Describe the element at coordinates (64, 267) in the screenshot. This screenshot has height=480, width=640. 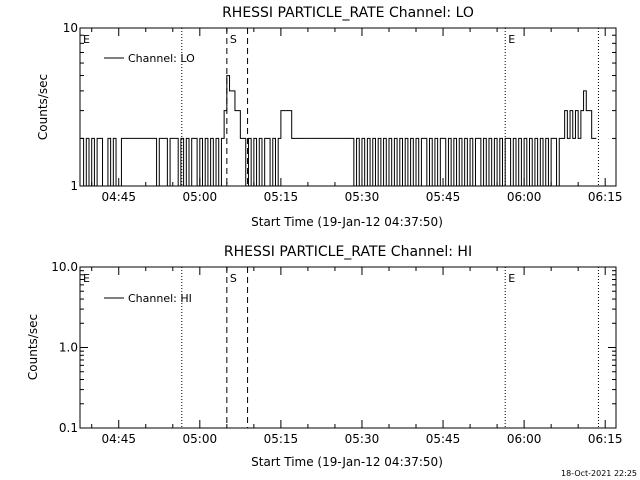
I see `y-tick-label: 10.0` at that location.